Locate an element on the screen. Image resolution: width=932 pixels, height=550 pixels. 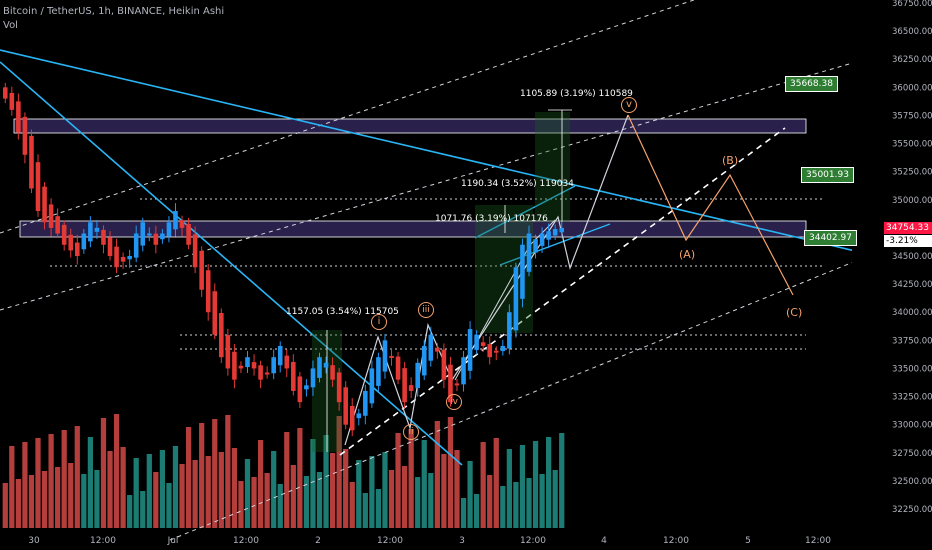
time-tick-label: 12:00 is located at coordinates (103, 541).